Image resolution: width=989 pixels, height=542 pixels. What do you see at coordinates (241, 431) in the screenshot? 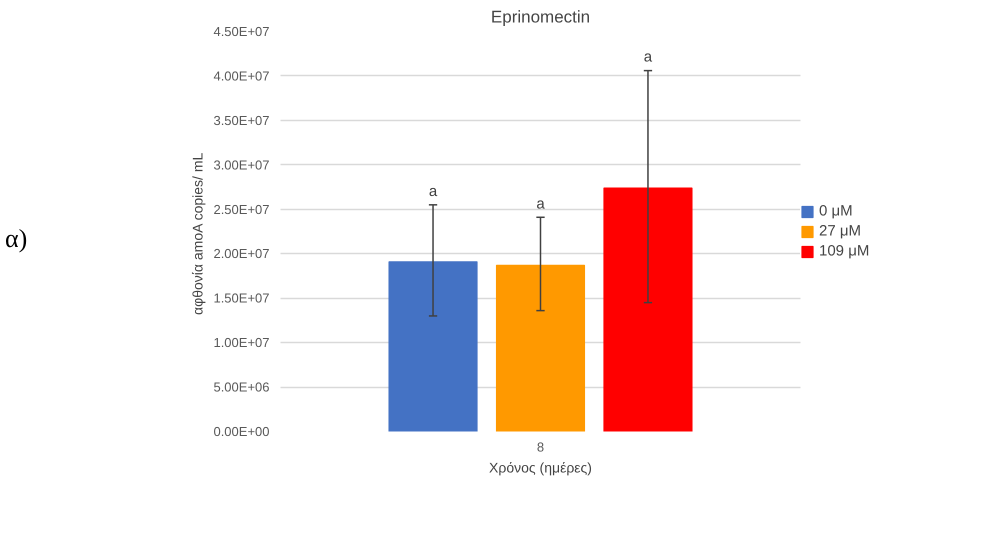
I see `y-tick-label: 0.00E+00` at bounding box center [241, 431].